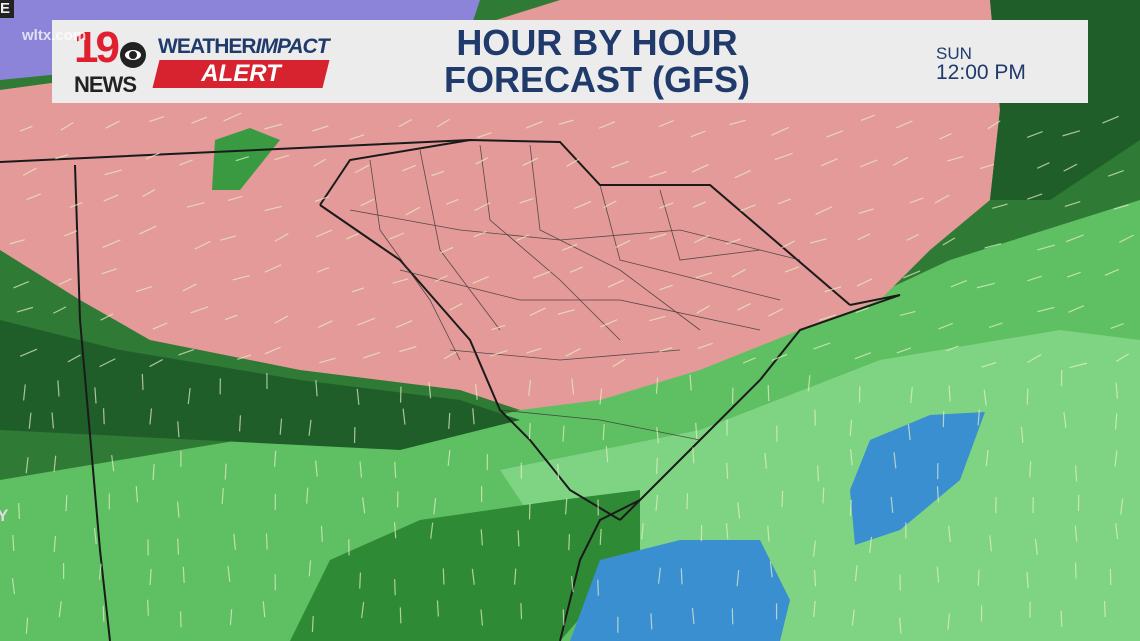 The image size is (1140, 641). Describe the element at coordinates (54, 35) in the screenshot. I see `watermark: wltx.com` at that location.